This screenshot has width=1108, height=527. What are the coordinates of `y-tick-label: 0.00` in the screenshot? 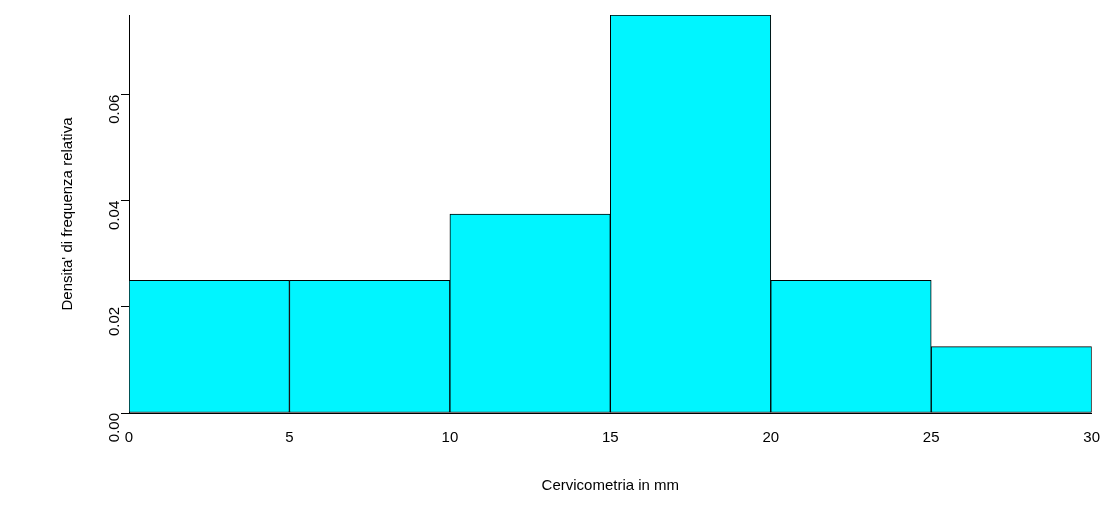 It's located at (114, 428).